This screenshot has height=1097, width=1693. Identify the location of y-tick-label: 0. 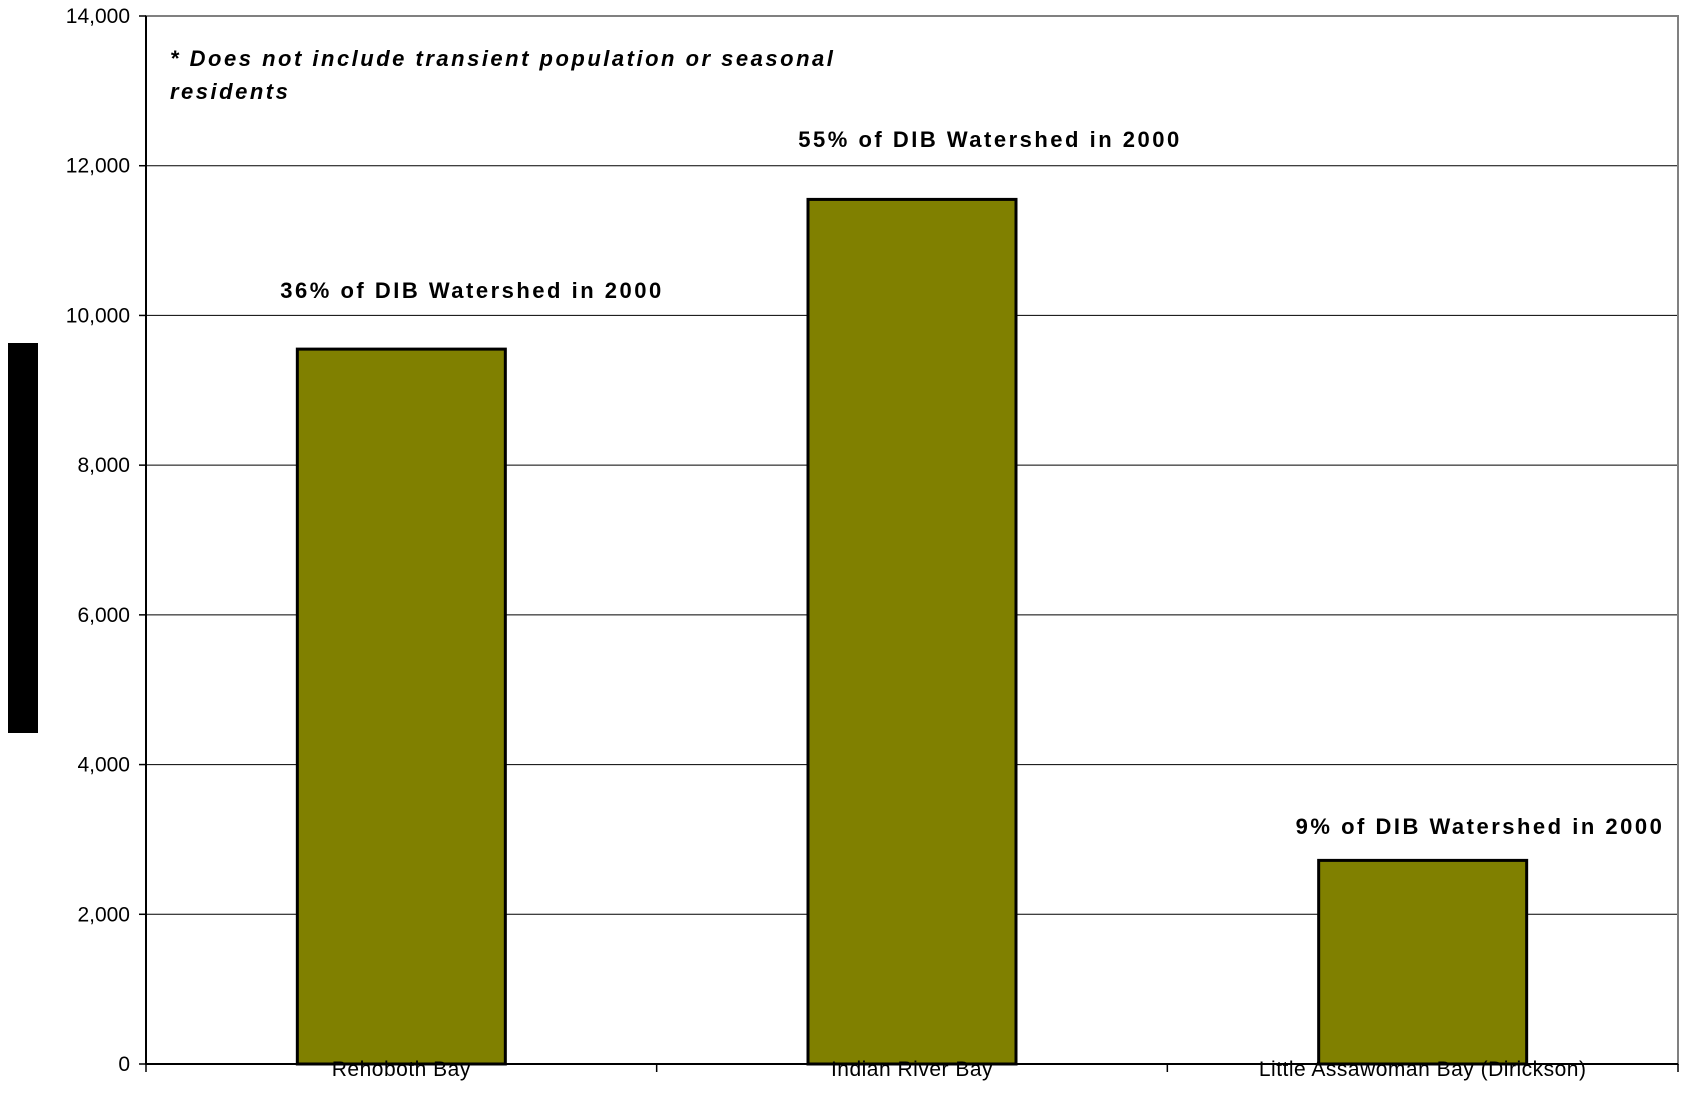
(124, 1064).